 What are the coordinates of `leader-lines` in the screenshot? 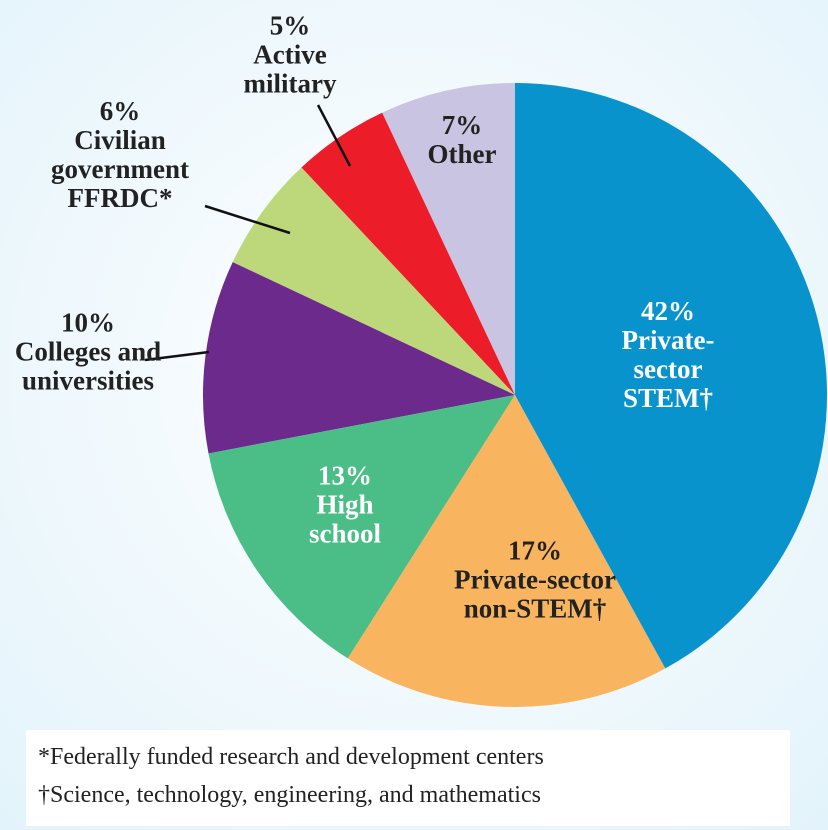 It's located at (248, 233).